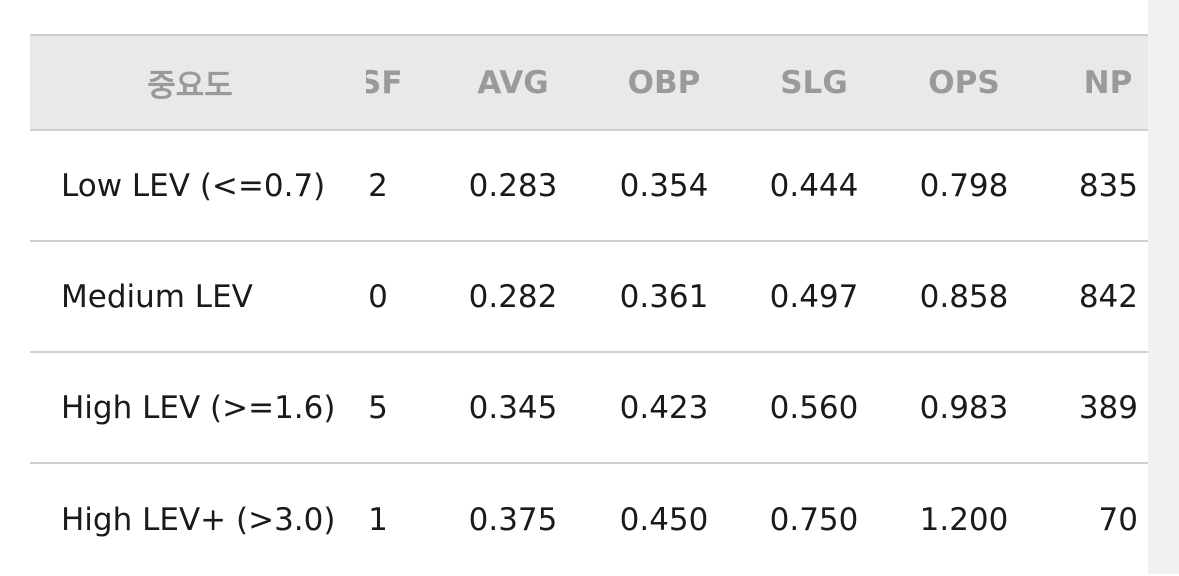 This screenshot has width=1179, height=576. What do you see at coordinates (814, 296) in the screenshot?
I see `table-cell: 0.497` at bounding box center [814, 296].